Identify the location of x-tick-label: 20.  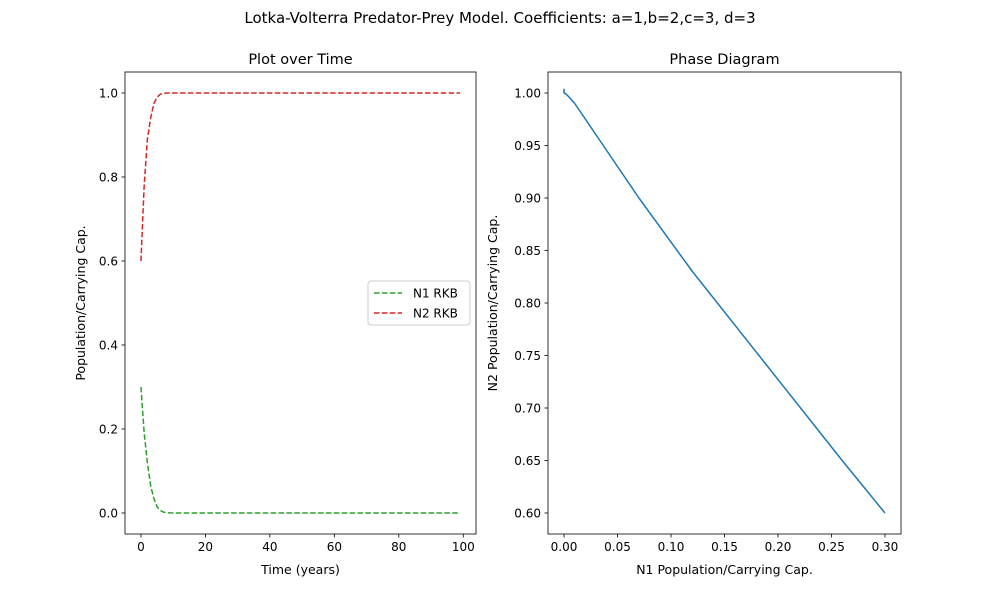
(205, 547).